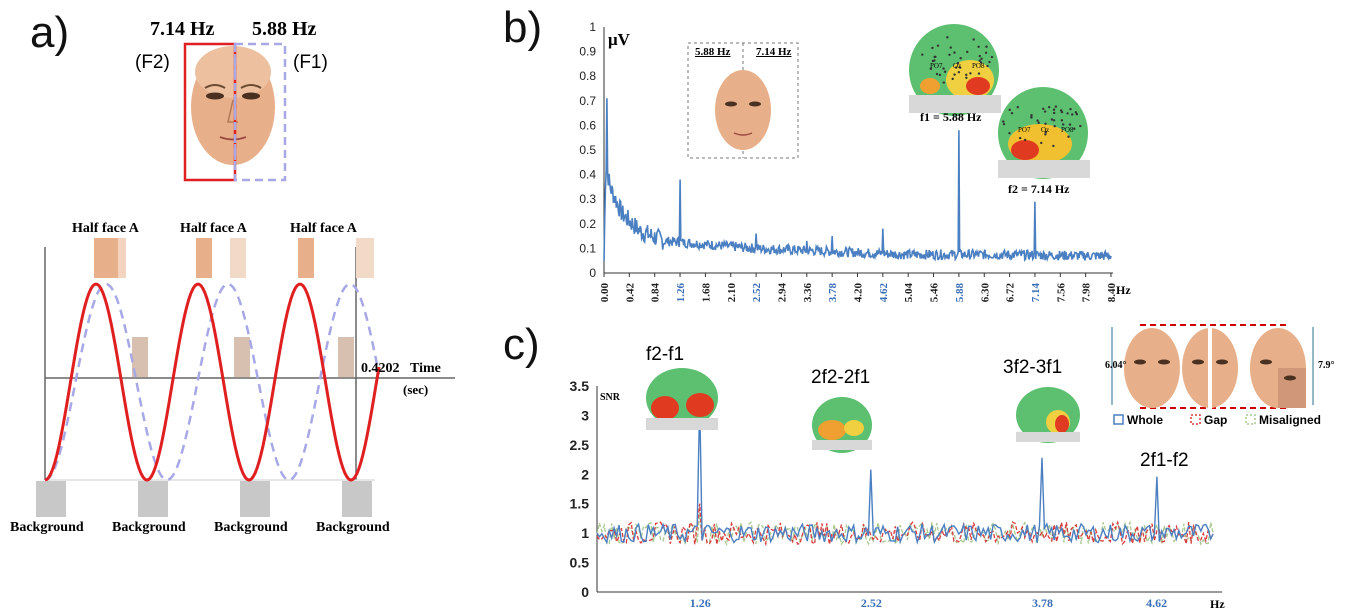 This screenshot has width=1347, height=612. What do you see at coordinates (587, 101) in the screenshot?
I see `b-ytick-label: 0.7` at bounding box center [587, 101].